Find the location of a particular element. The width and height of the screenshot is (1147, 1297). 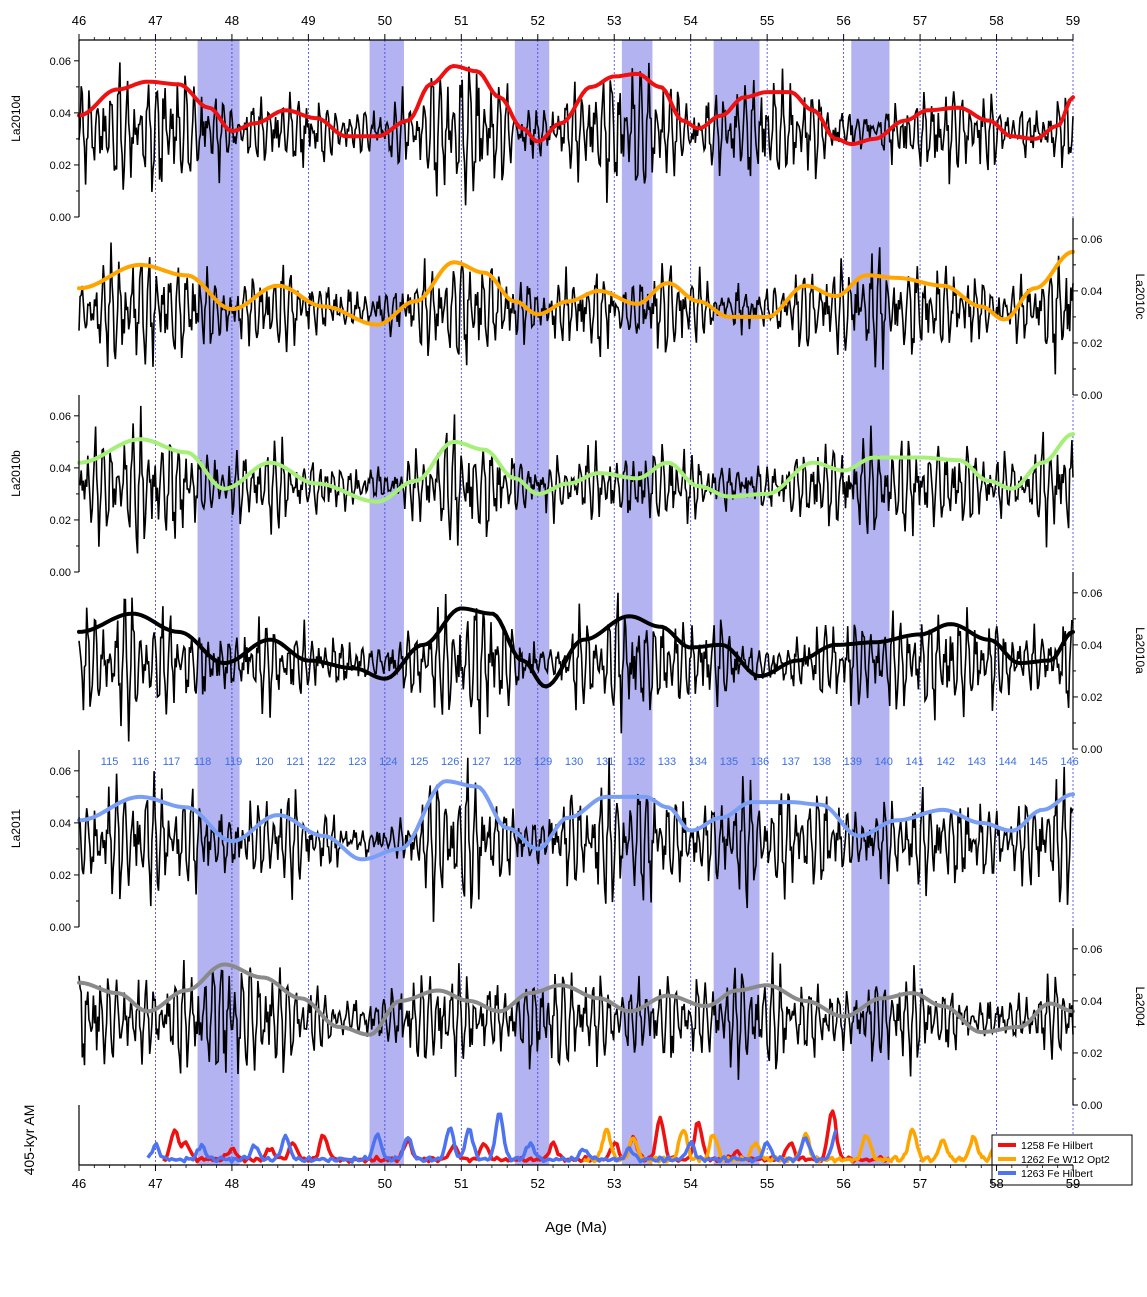

cycle-number: 126 is located at coordinates (450, 762).